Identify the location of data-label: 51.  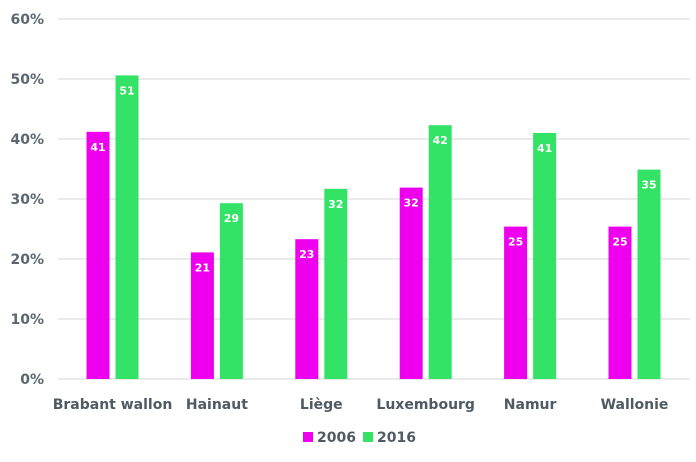
(126, 90).